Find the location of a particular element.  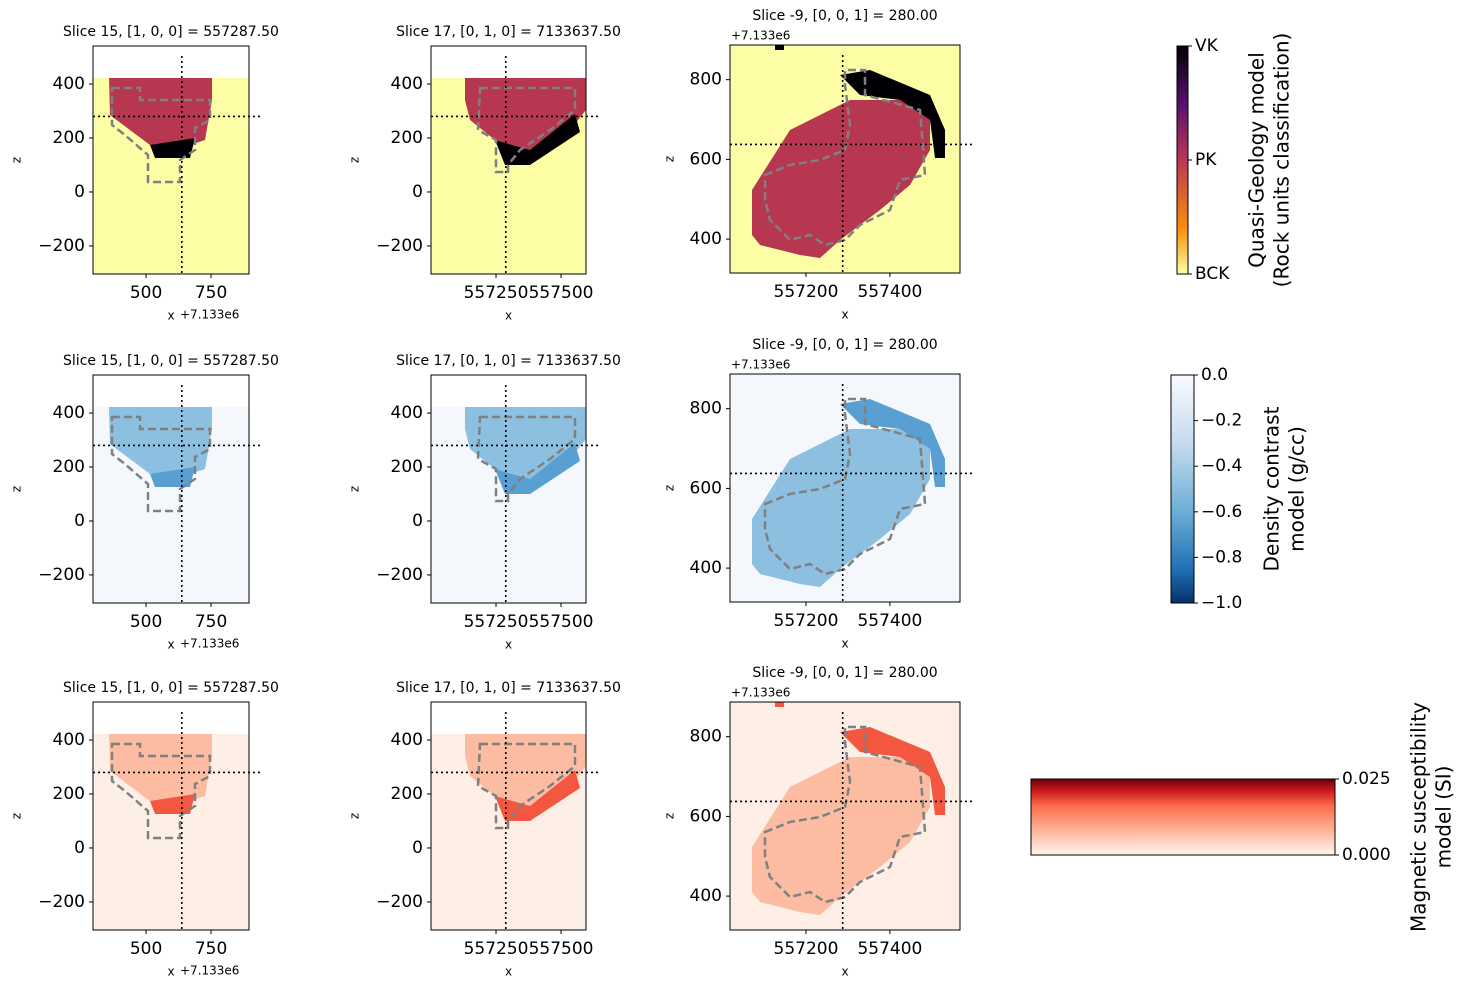

x-tick-label: 750 is located at coordinates (211, 622).